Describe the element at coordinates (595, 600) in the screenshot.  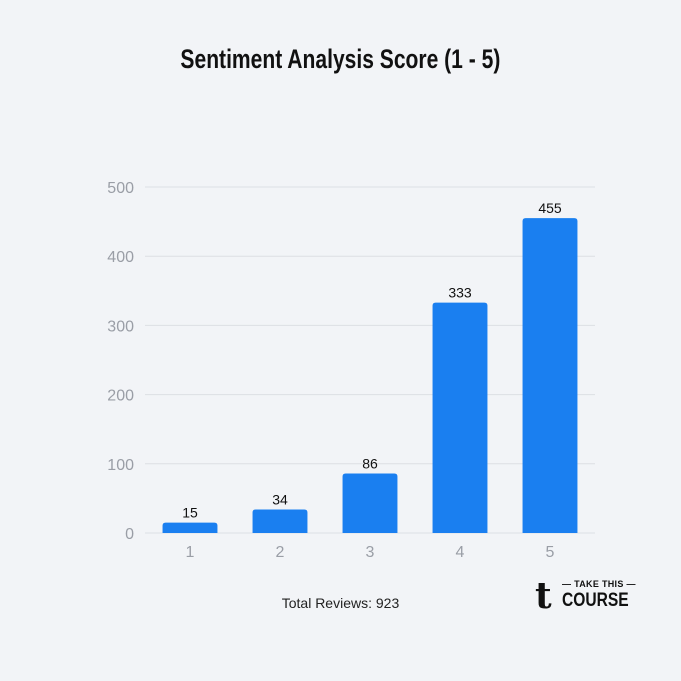
I see `logo-bottom-text: COURSE` at that location.